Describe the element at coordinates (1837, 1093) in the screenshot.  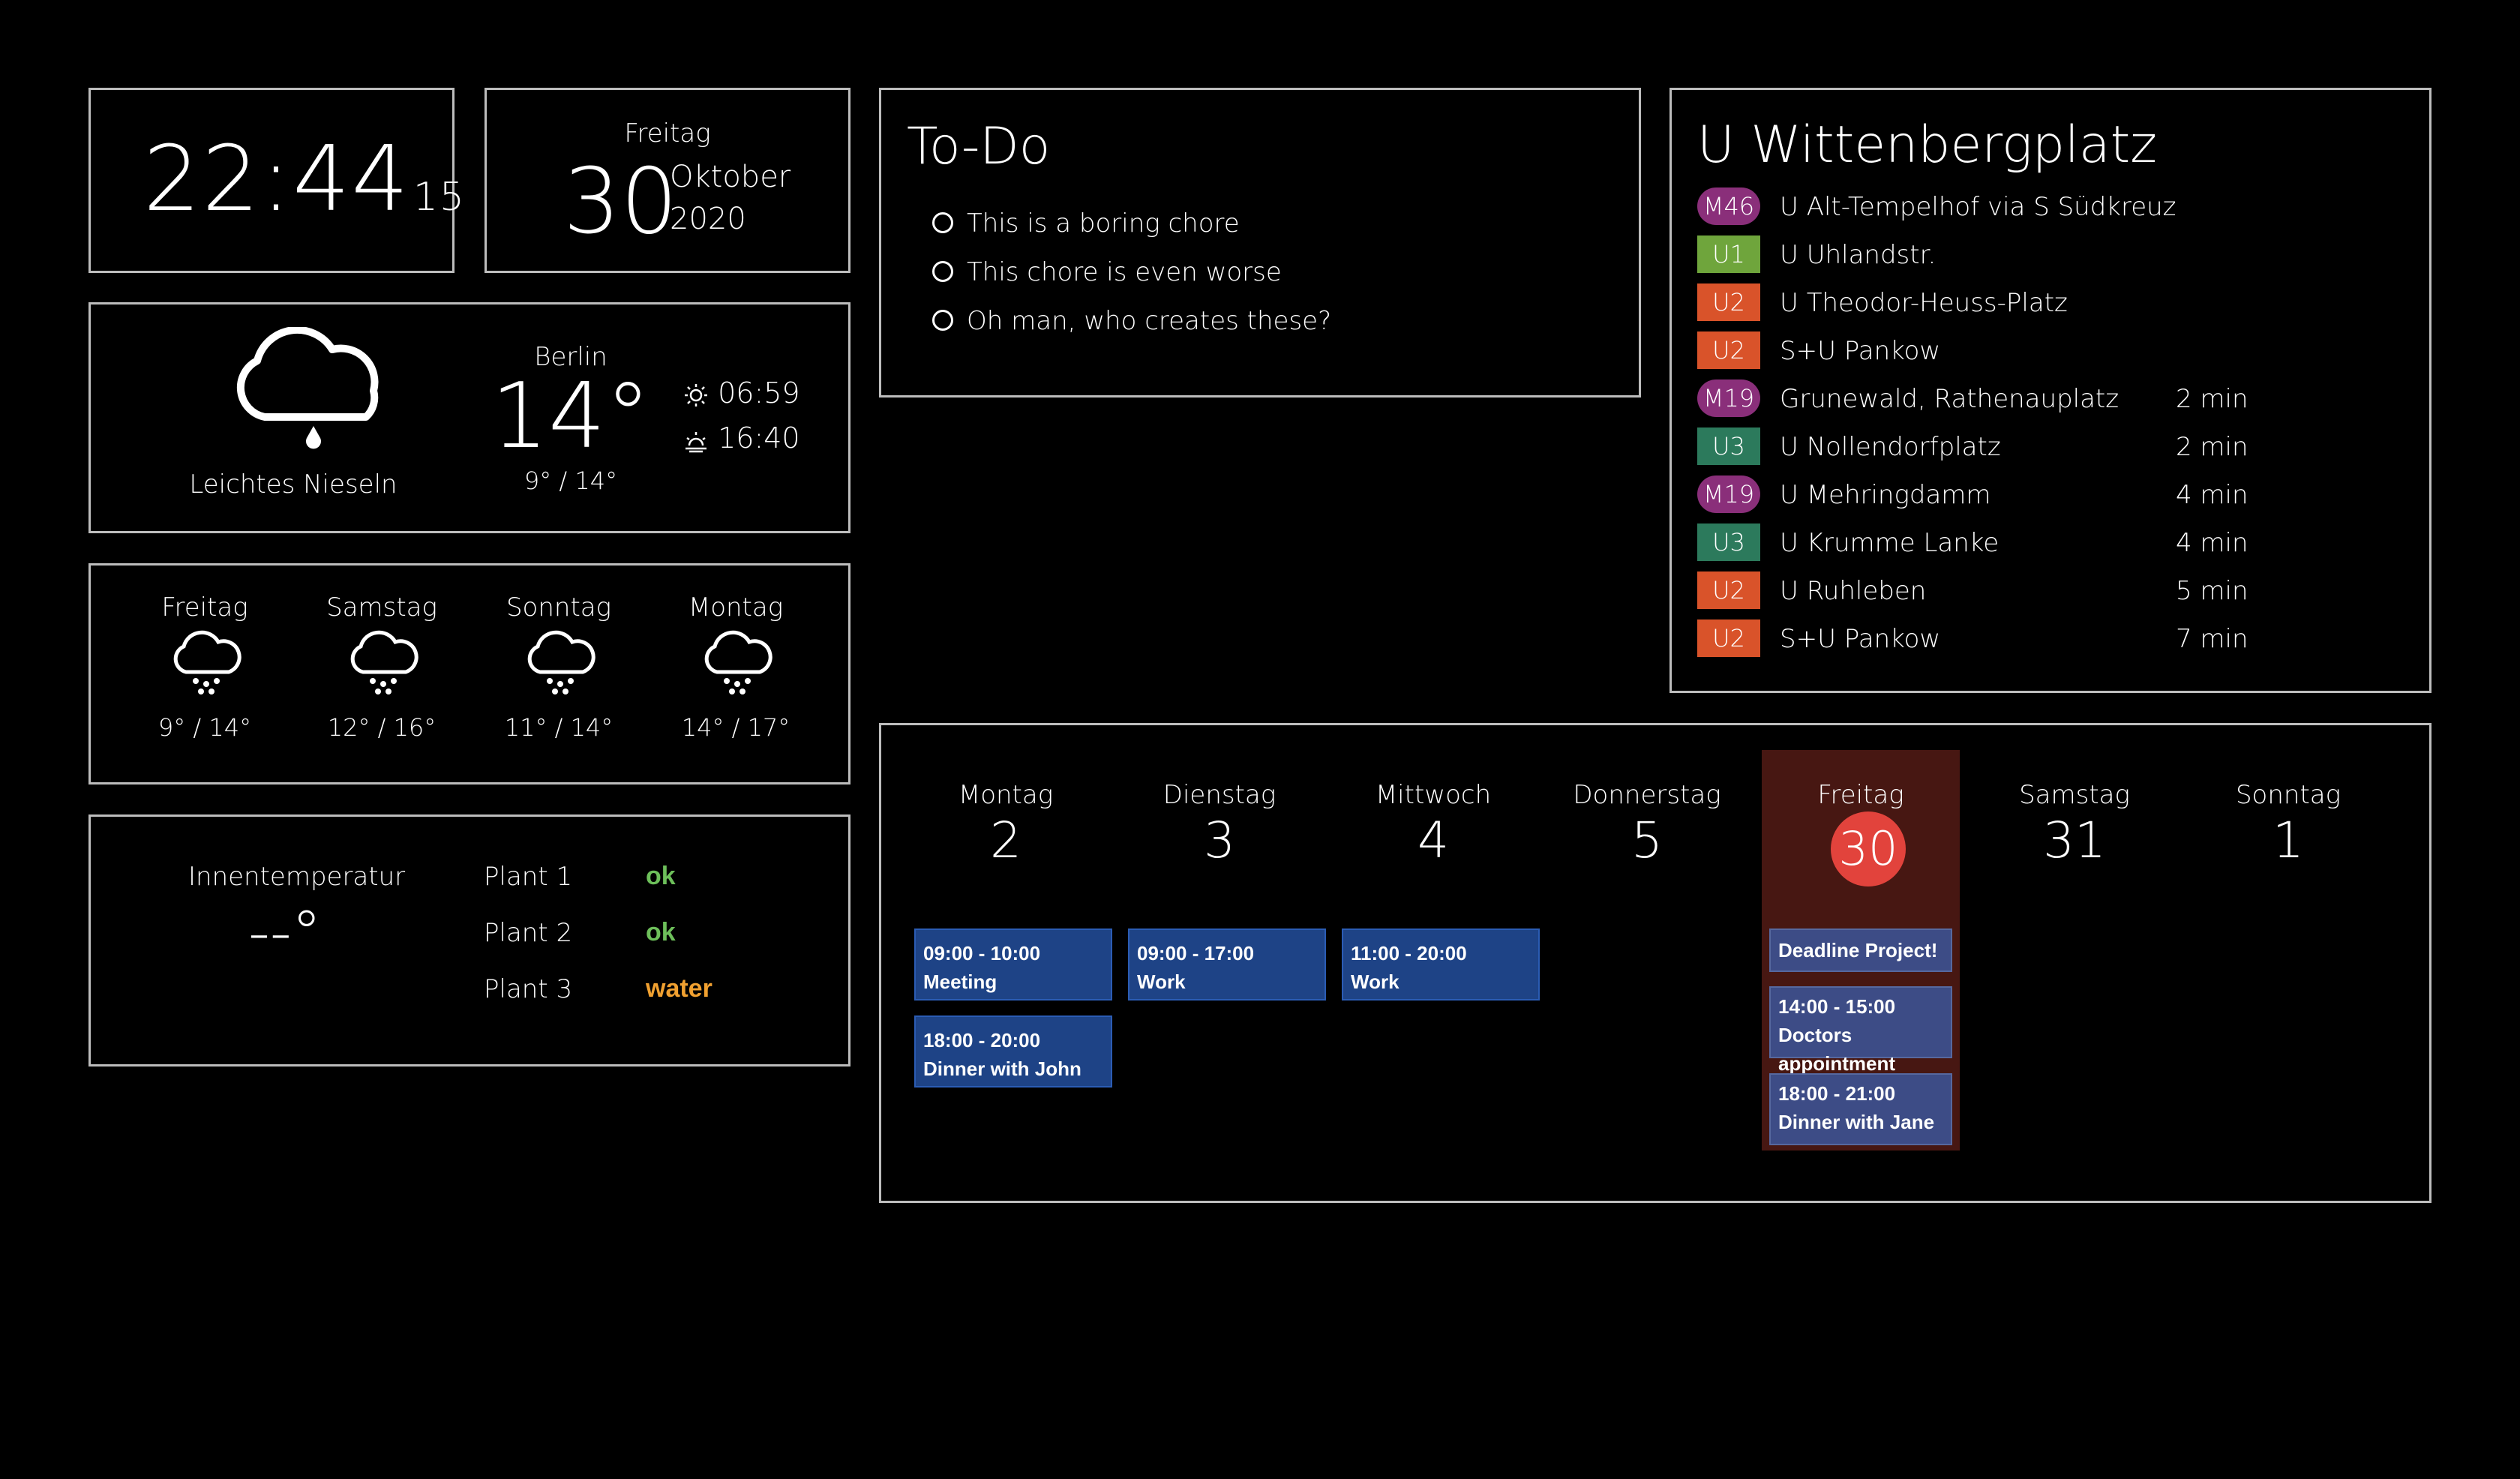
I see `calendar-event-time: 18:00 - 21:00` at that location.